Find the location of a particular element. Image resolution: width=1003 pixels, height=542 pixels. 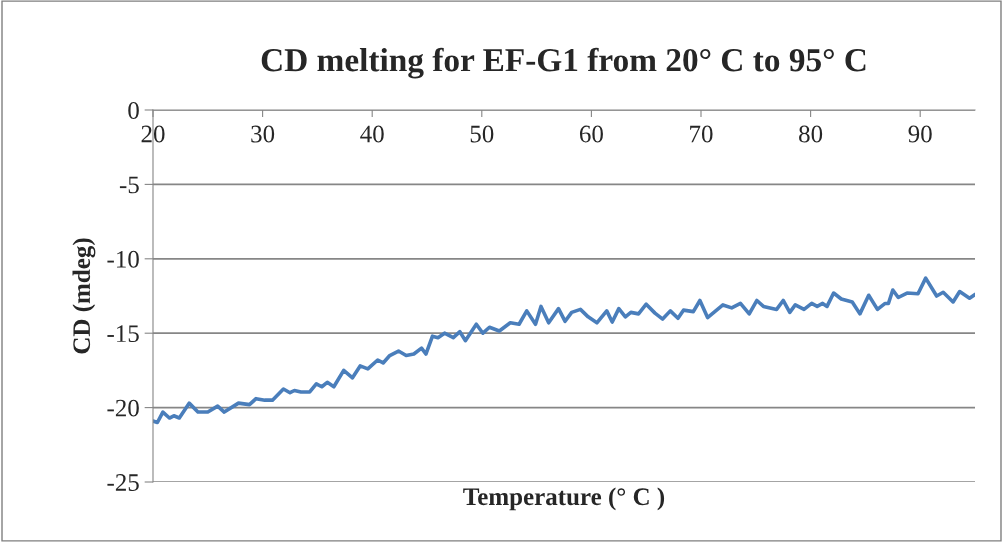

y-tick-label: -20 is located at coordinates (123, 408).